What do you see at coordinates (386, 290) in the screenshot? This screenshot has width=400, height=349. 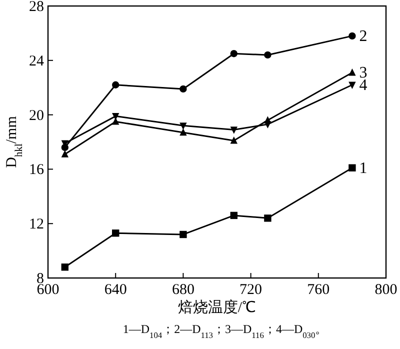 I see `x-tick-label: 800` at bounding box center [386, 290].